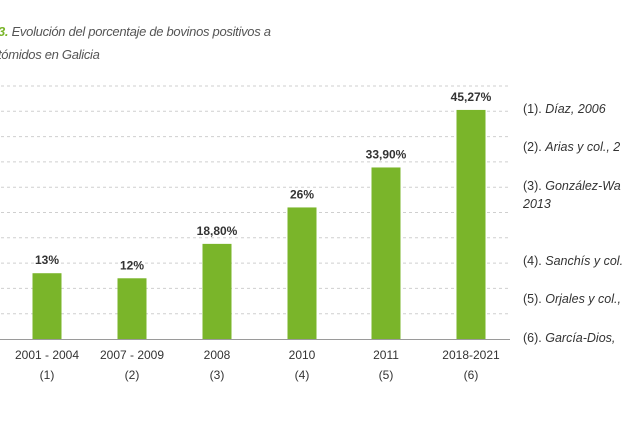 This screenshot has height=433, width=634. What do you see at coordinates (572, 195) in the screenshot?
I see `reference-item: (3). González-Wa 2013` at bounding box center [572, 195].